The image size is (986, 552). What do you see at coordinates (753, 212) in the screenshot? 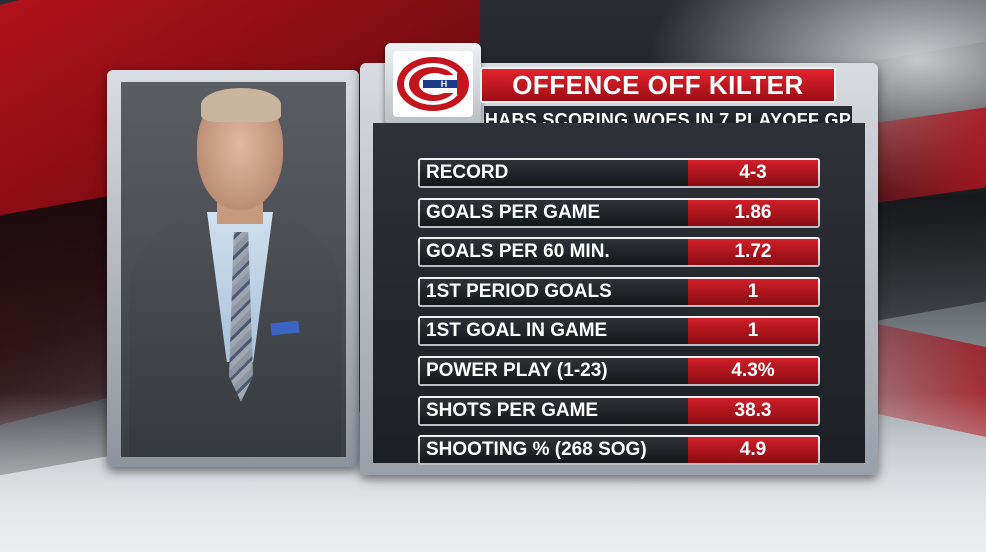
I see `stat-value: 1.86` at bounding box center [753, 212].